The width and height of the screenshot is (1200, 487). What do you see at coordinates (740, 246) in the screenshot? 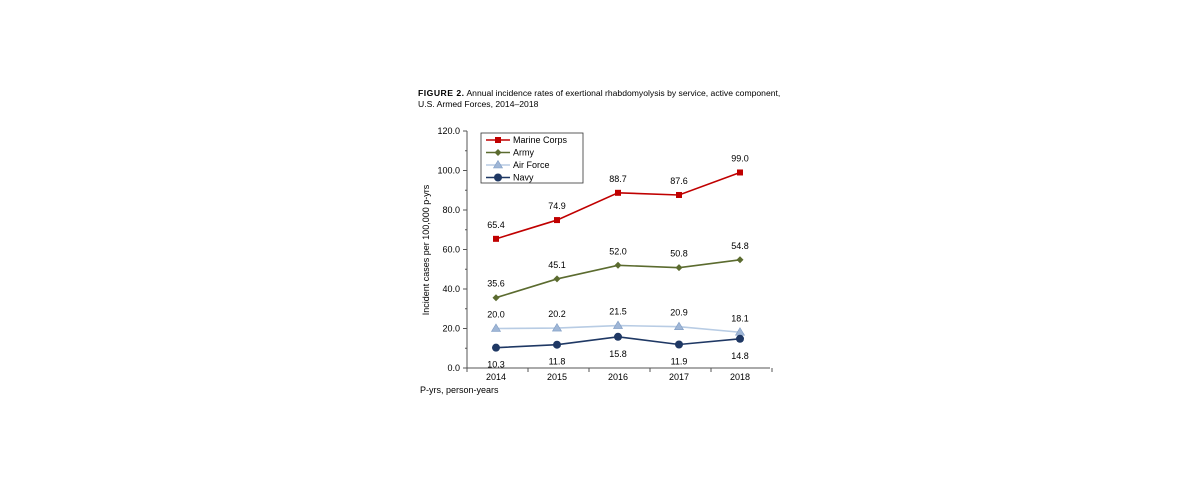
I see `data-label: 54.8` at bounding box center [740, 246].